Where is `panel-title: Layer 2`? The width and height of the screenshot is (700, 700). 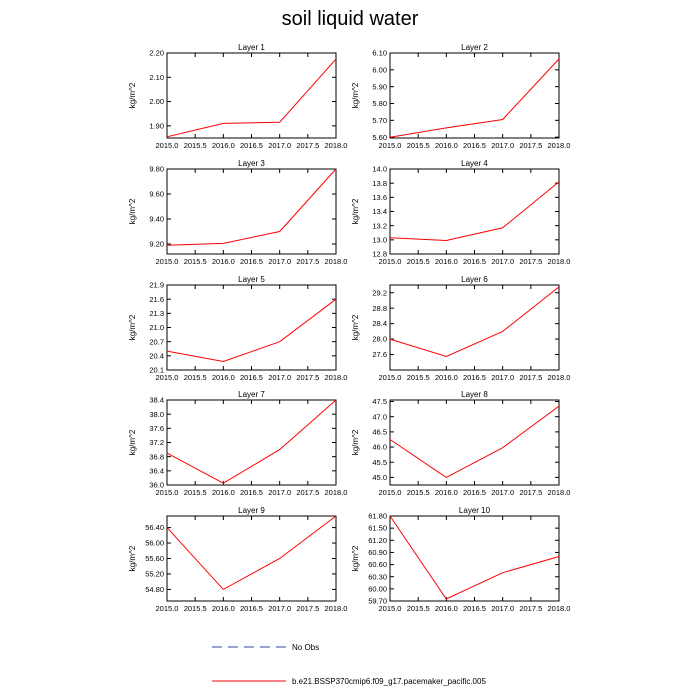 panel-title: Layer 2 is located at coordinates (474, 47).